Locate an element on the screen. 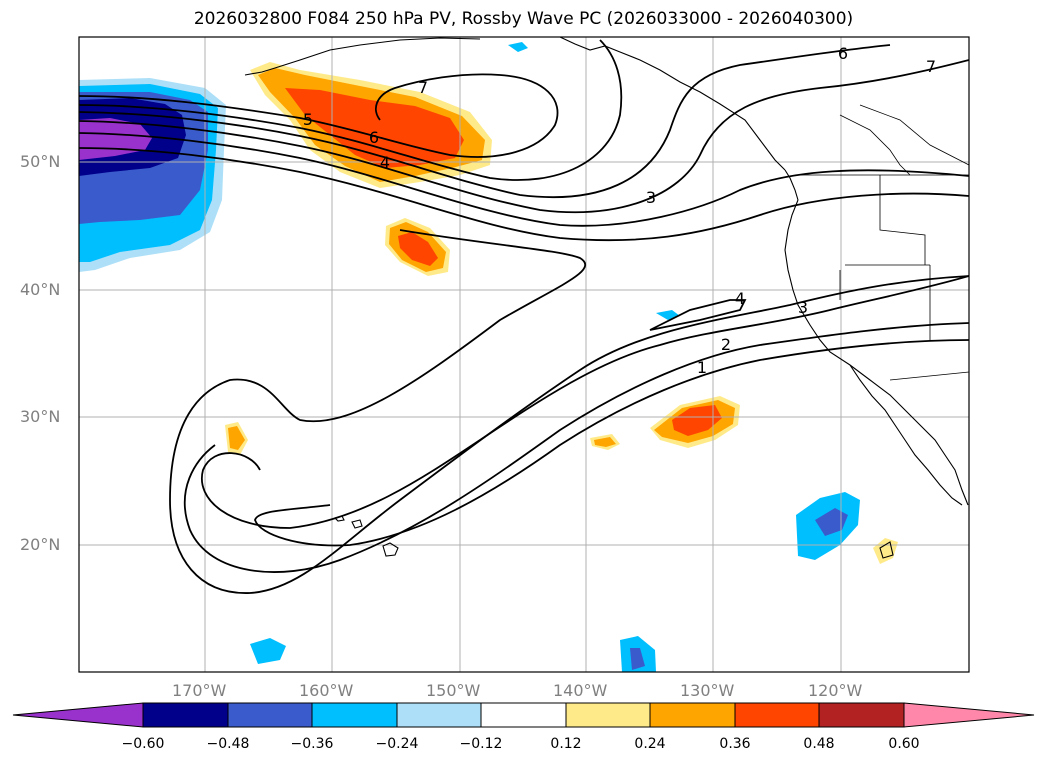 Image resolution: width=1047 pixels, height=765 pixels. colorbar is located at coordinates (523, 715).